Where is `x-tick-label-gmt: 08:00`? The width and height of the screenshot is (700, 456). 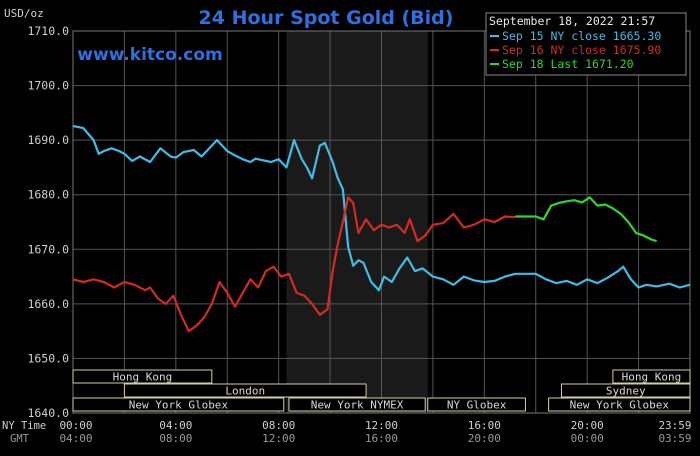 x-tick-label-gmt: 08:00 is located at coordinates (175, 438).